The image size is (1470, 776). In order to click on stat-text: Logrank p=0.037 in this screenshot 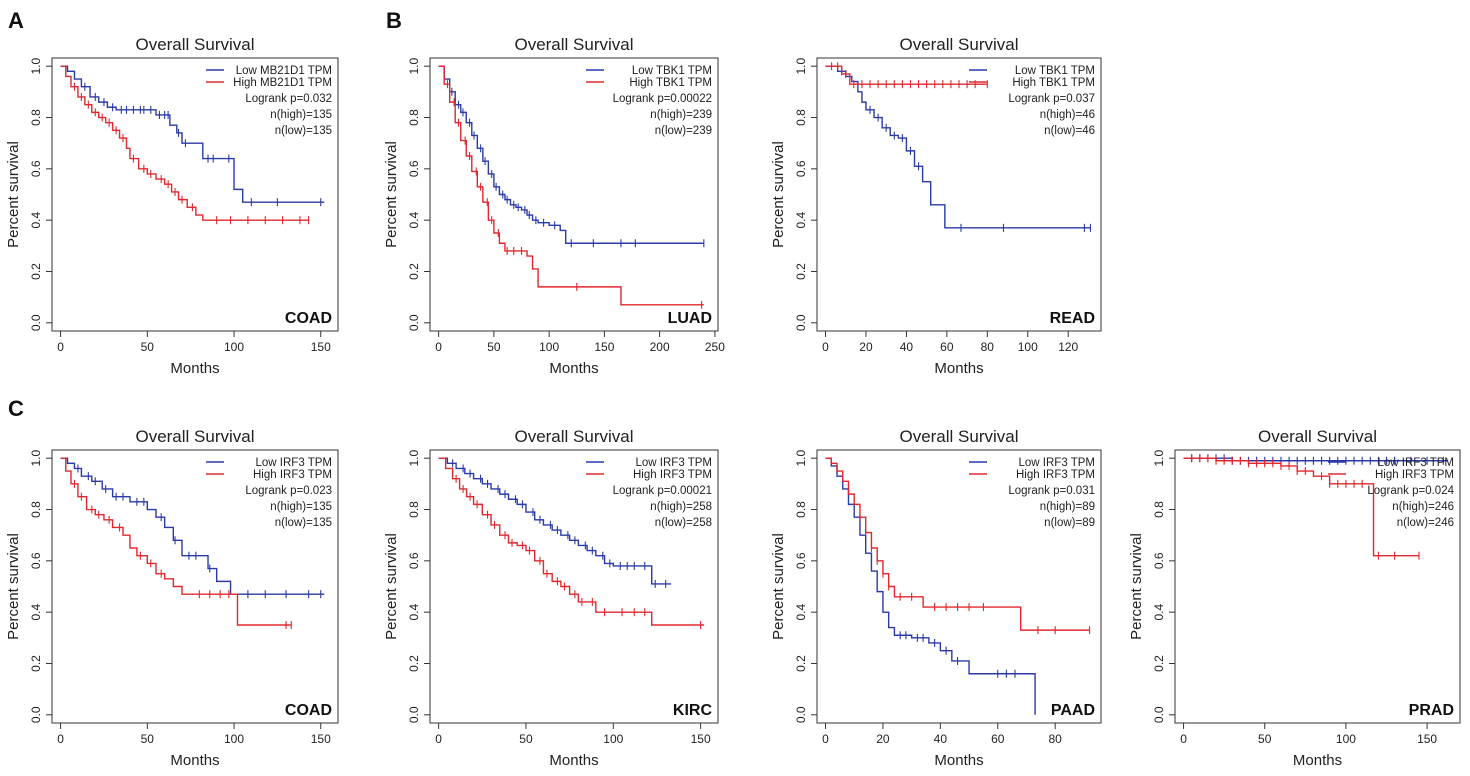, I will do `click(1051, 99)`.